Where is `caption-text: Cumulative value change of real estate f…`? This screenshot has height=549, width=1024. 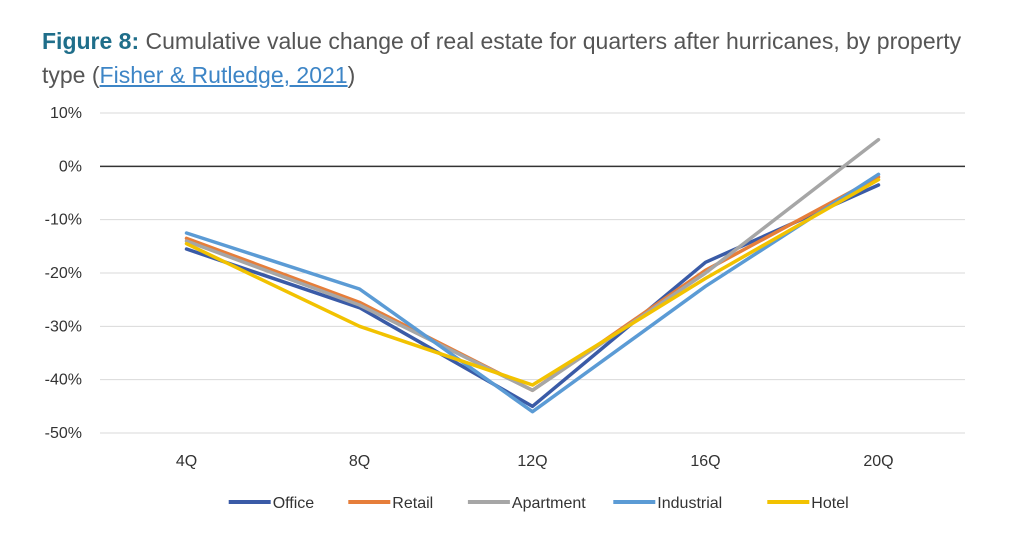 caption-text: Cumulative value change of real estate f… is located at coordinates (502, 58).